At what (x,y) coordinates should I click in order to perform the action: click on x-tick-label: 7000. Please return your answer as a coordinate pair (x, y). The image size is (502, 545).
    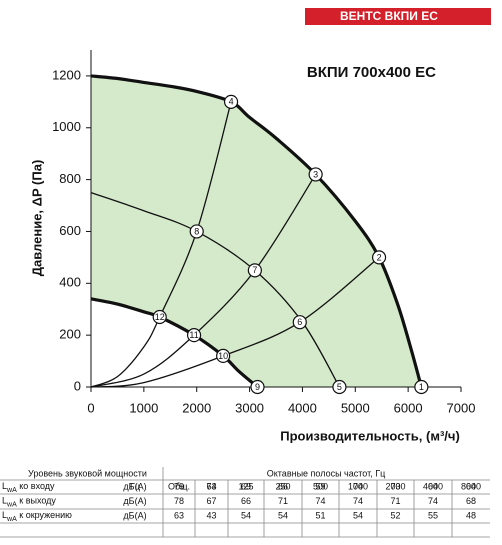
    Looking at the image, I should click on (461, 407).